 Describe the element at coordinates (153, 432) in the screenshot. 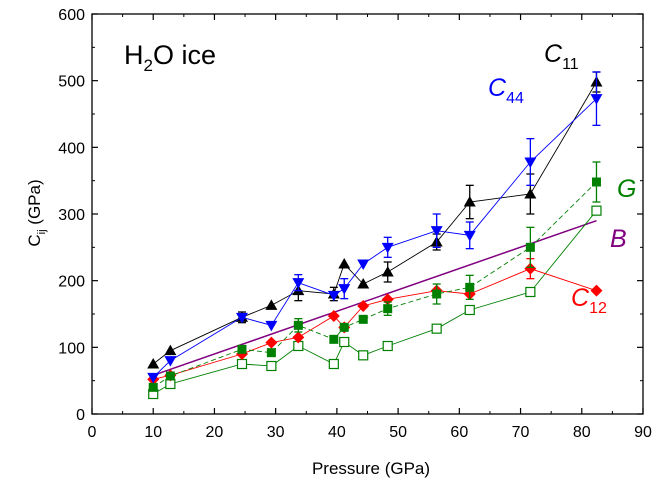

I see `x-tick-label: 10` at that location.